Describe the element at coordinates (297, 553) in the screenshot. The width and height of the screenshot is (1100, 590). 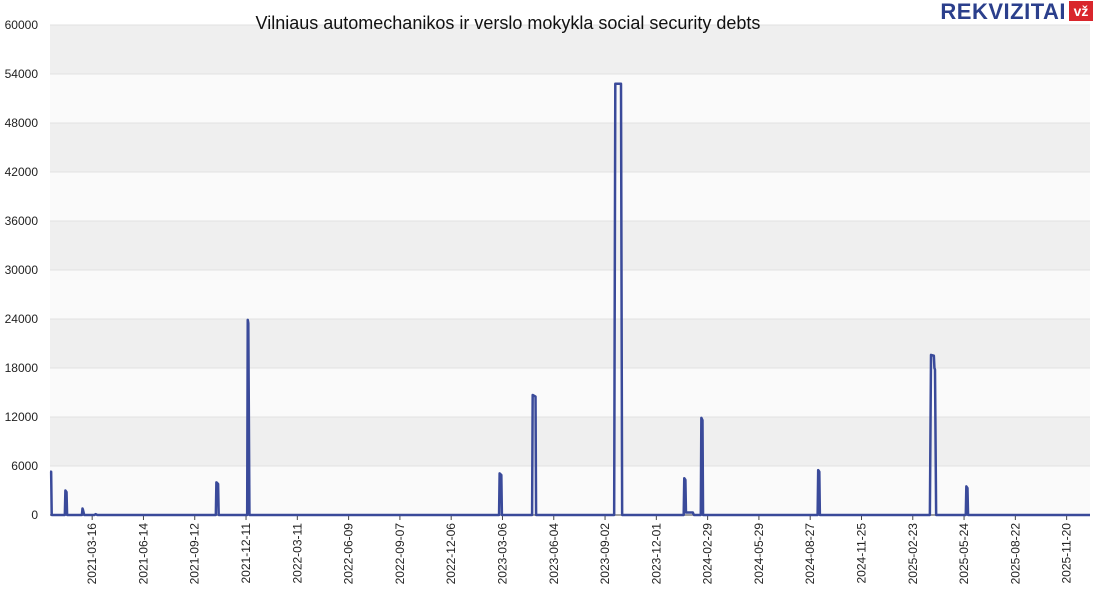
I see `x-tick-label: 2022-03-11` at that location.